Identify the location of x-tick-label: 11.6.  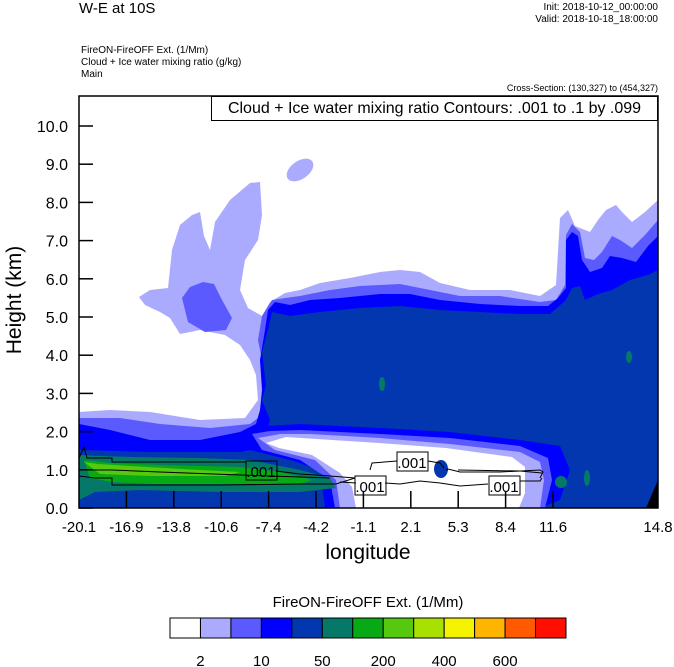
(553, 527).